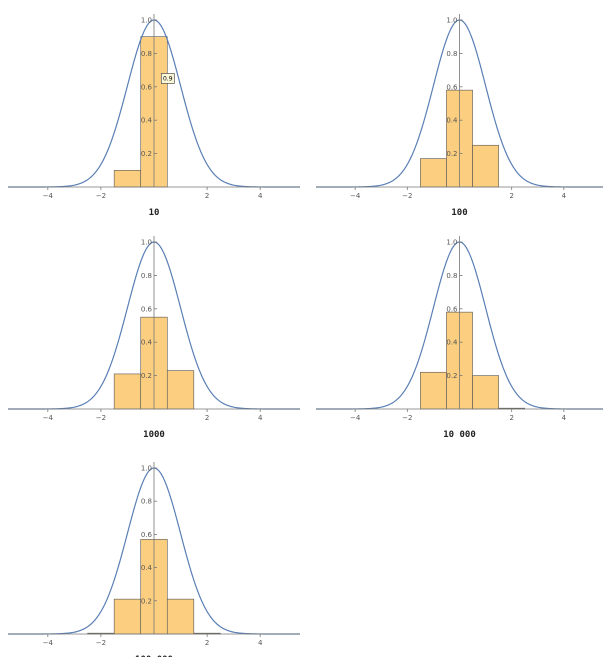  I want to click on panel-caption: 100, so click(459, 213).